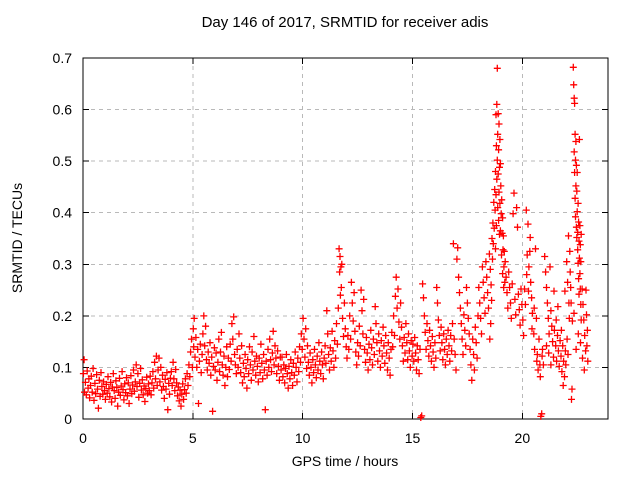  I want to click on y-tick-label: 0.5, so click(63, 161).